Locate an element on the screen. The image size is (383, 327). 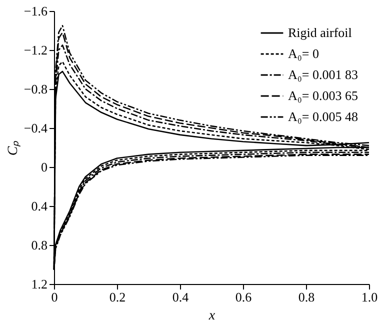
y-tick-label: 0.8 is located at coordinates (39, 245).